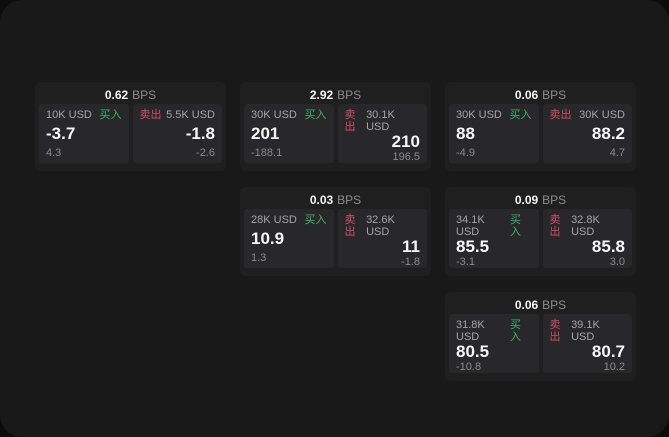 The image size is (669, 437). Describe the element at coordinates (617, 153) in the screenshot. I see `sell-delta: 4.7` at that location.